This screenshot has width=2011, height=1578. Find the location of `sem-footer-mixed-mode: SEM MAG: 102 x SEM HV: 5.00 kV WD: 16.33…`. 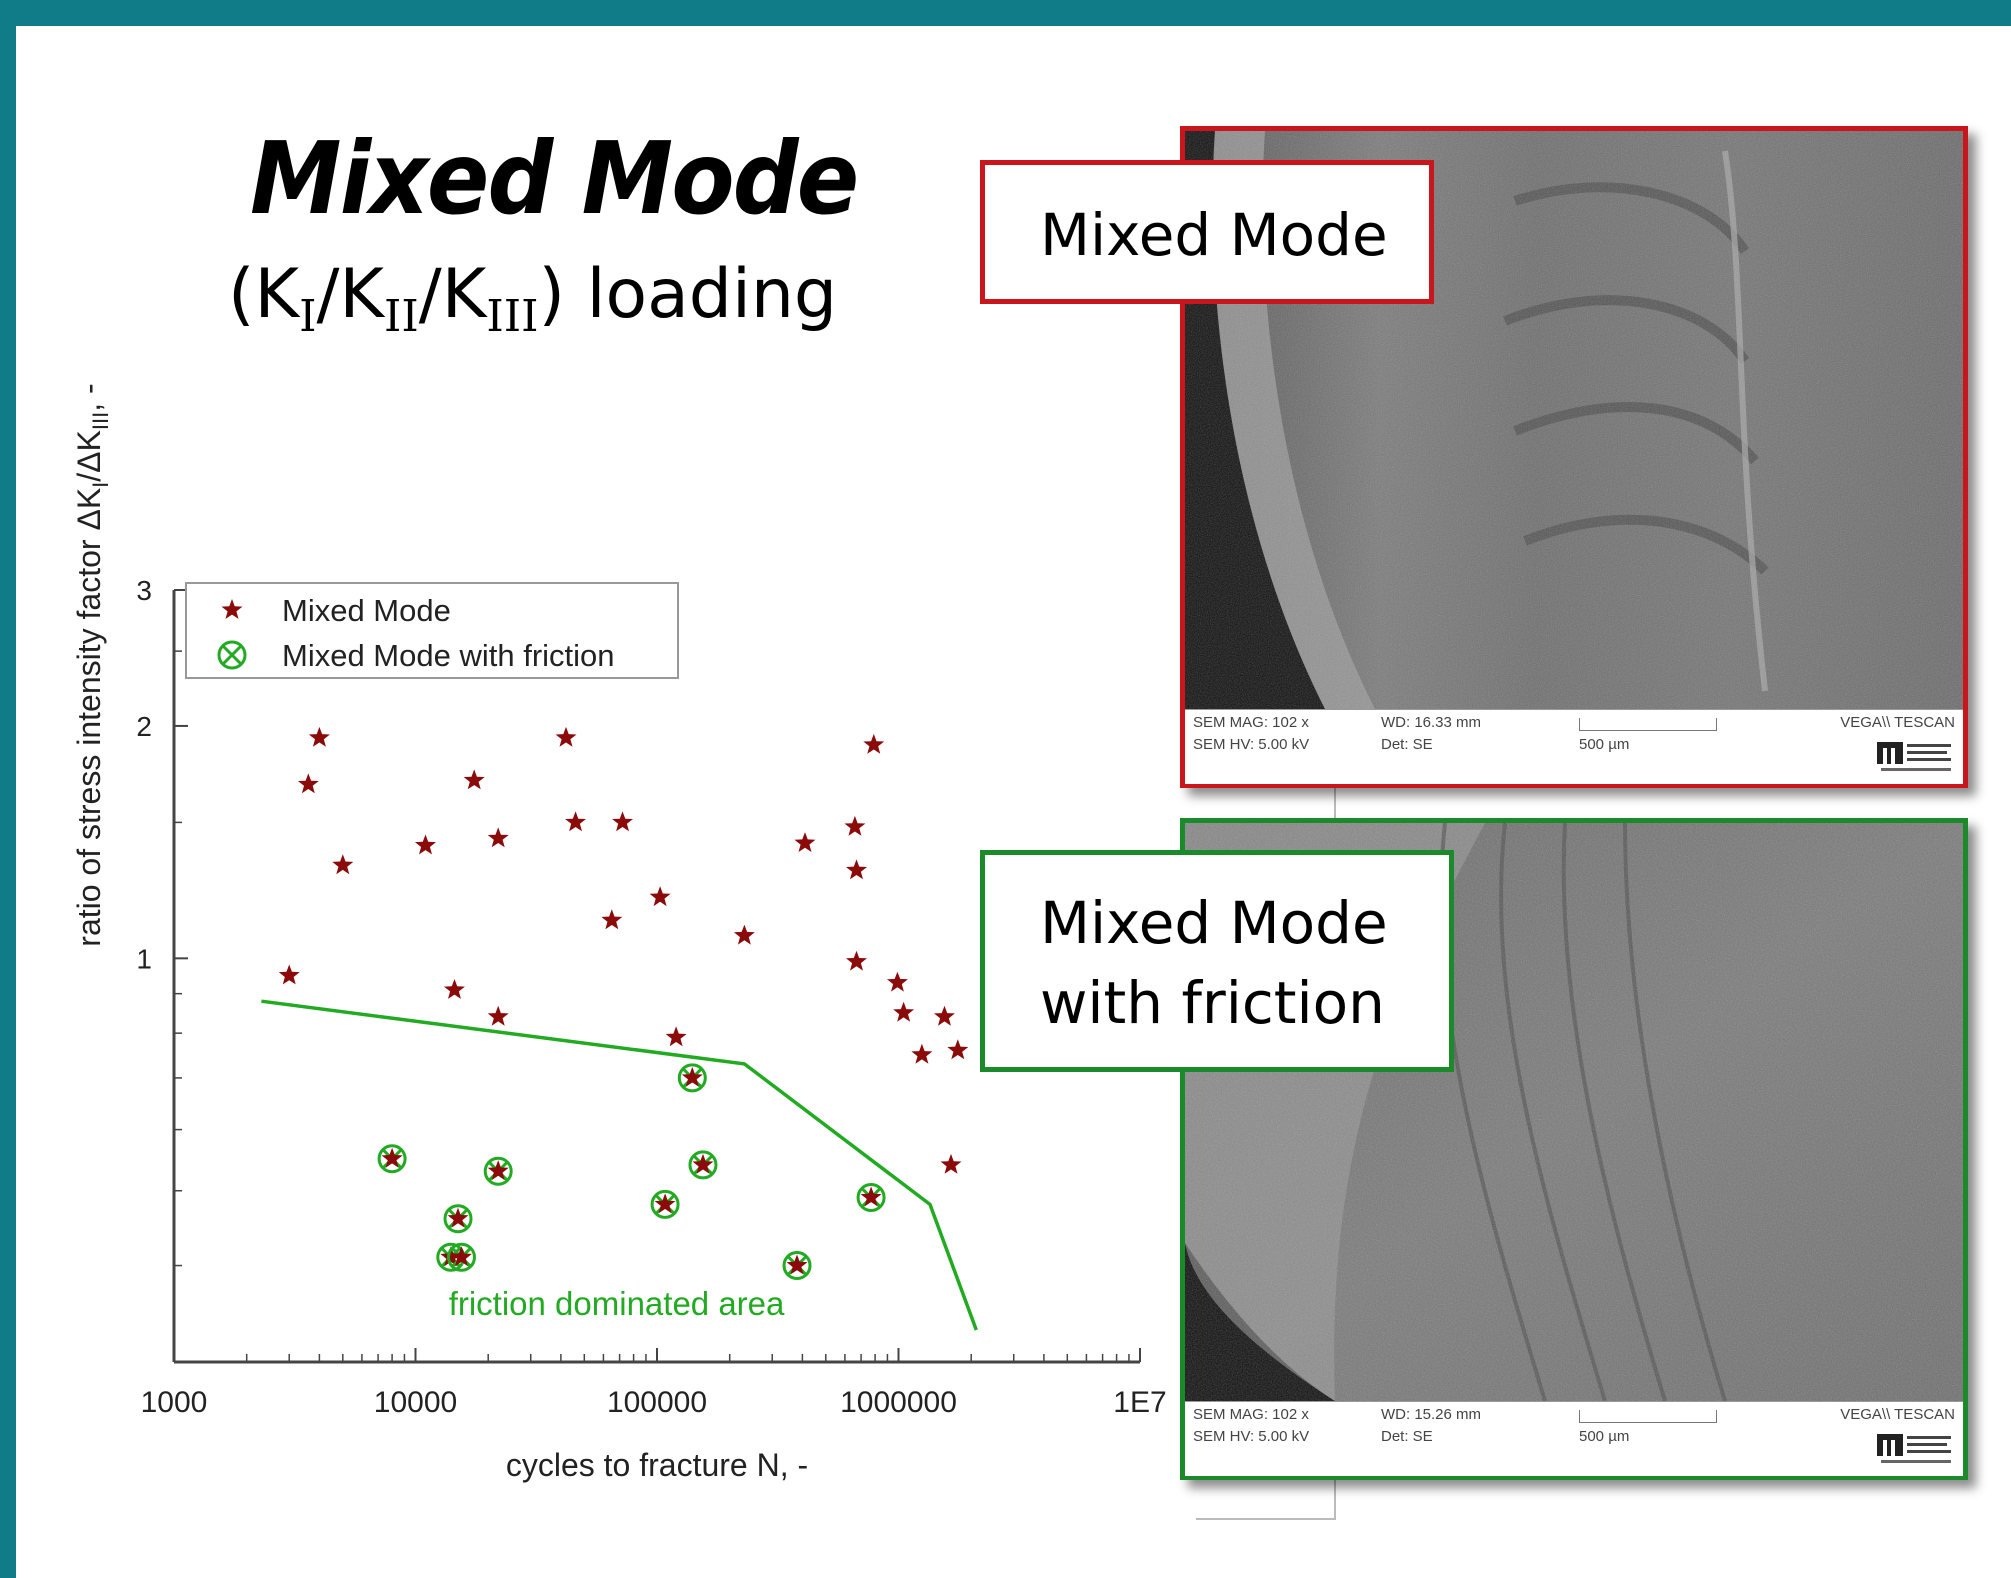

sem-footer-mixed-mode: SEM MAG: 102 x SEM HV: 5.00 kV WD: 16.33… is located at coordinates (1574, 746).